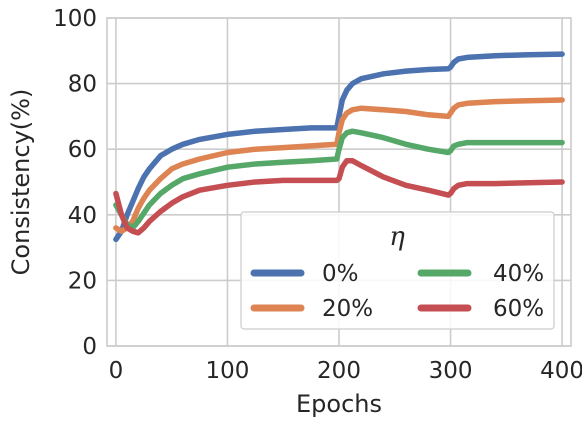 The height and width of the screenshot is (426, 582). What do you see at coordinates (451, 371) in the screenshot?
I see `x-tick-label-300: 300` at bounding box center [451, 371].